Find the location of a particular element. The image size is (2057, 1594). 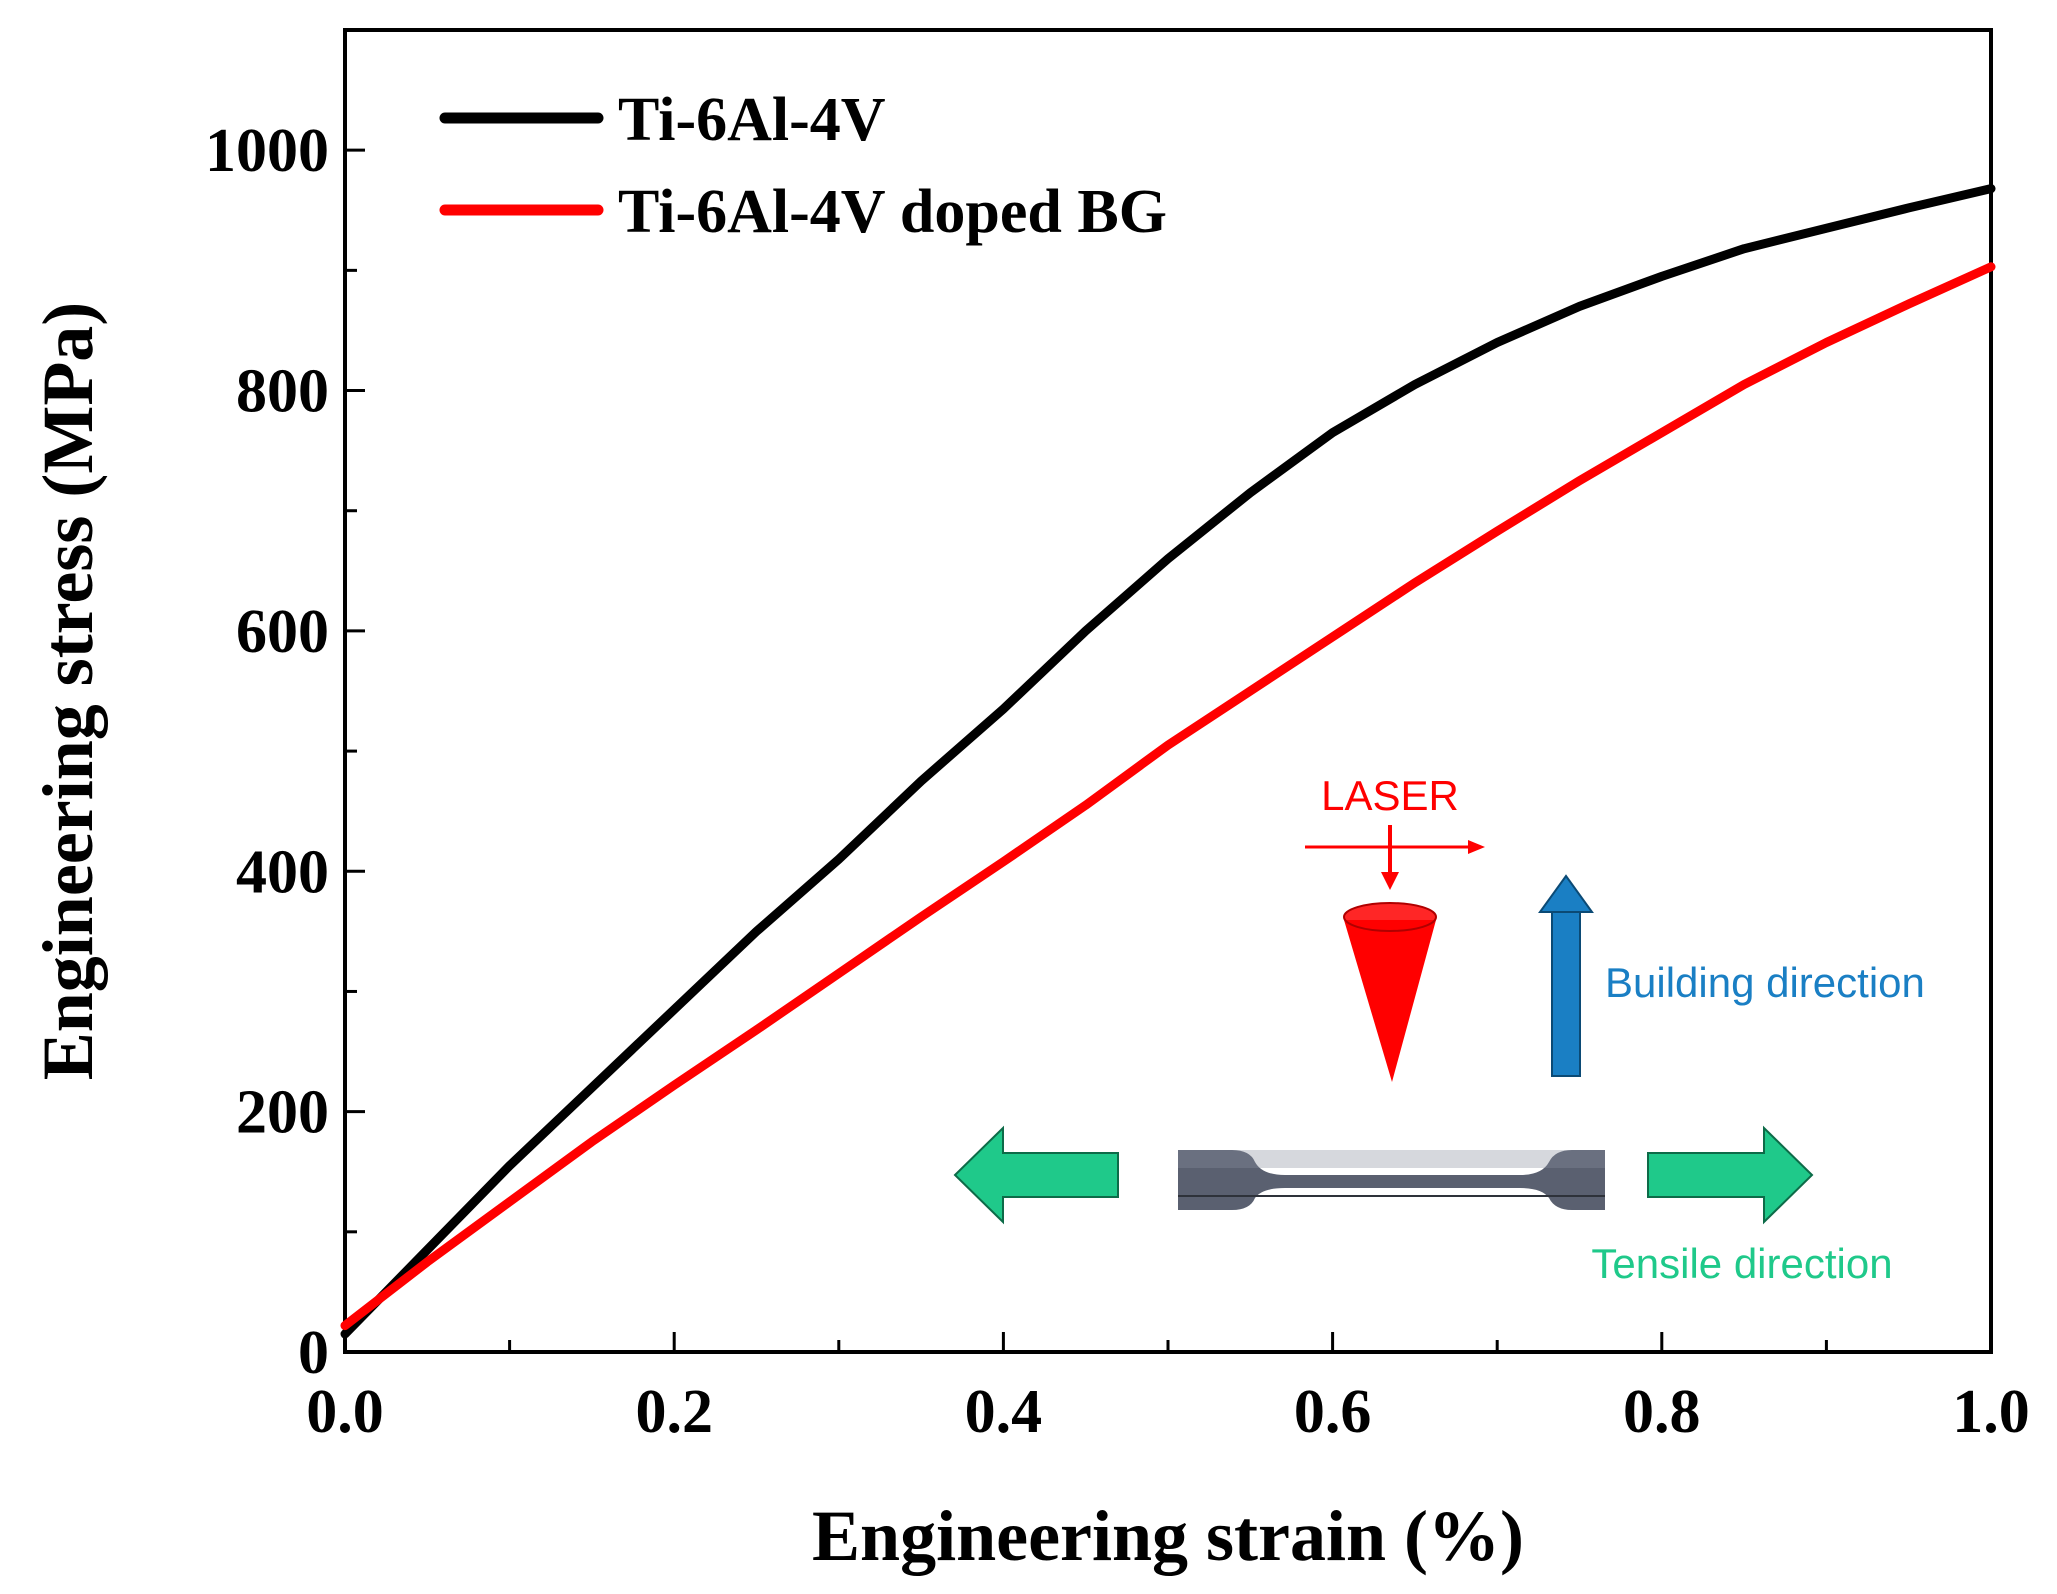

x-tick-label: 1.0 is located at coordinates (1991, 1412).